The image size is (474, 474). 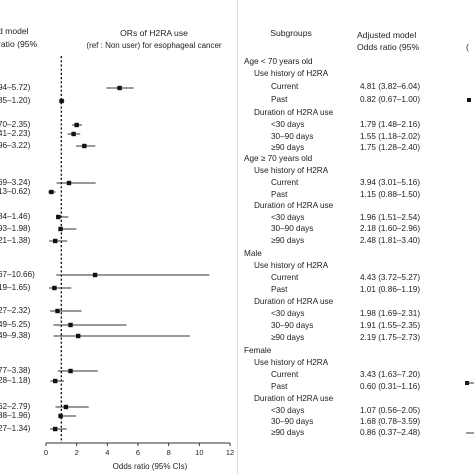 I want to click on odds-ratio-value: 1.07 (0.56–2.05), so click(x=390, y=410).